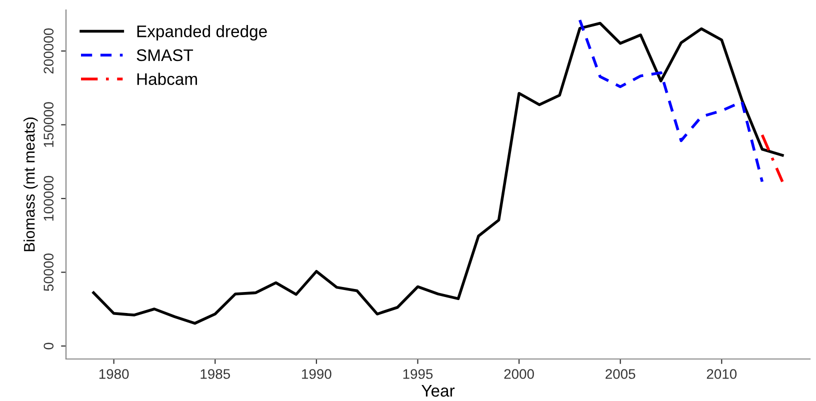 The width and height of the screenshot is (816, 401). What do you see at coordinates (519, 374) in the screenshot?
I see `x-tick-label: 2000` at bounding box center [519, 374].